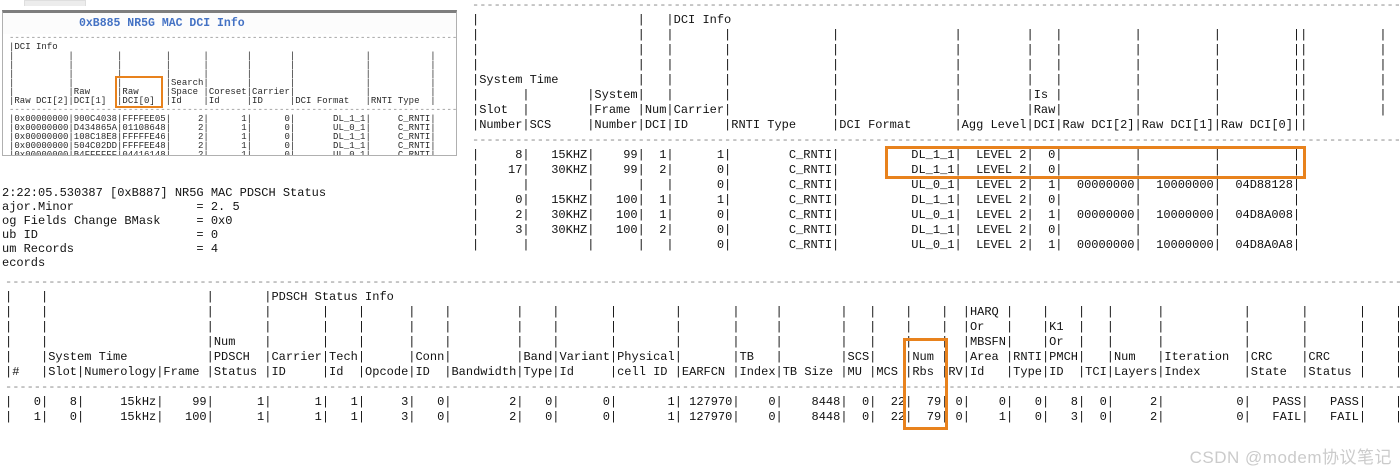 This screenshot has height=475, width=1400. I want to click on window-tab-stub, so click(55, 3).